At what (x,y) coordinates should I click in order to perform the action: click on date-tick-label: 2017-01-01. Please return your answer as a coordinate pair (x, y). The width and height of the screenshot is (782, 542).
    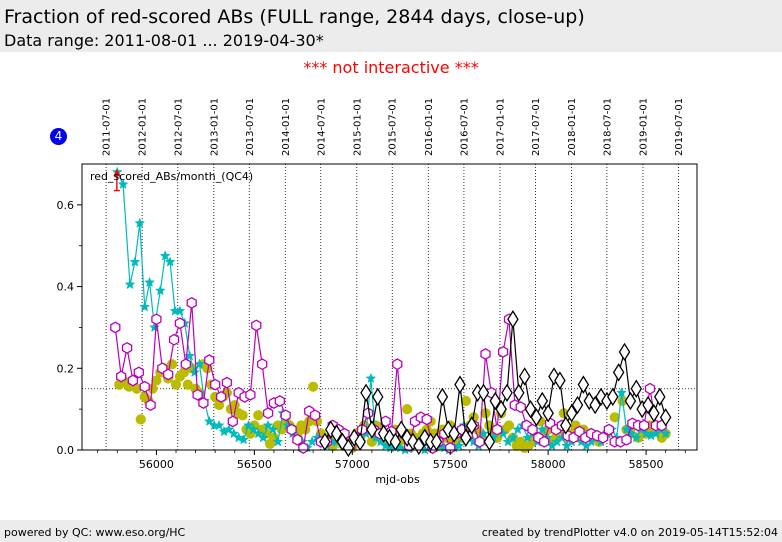
    Looking at the image, I should click on (500, 127).